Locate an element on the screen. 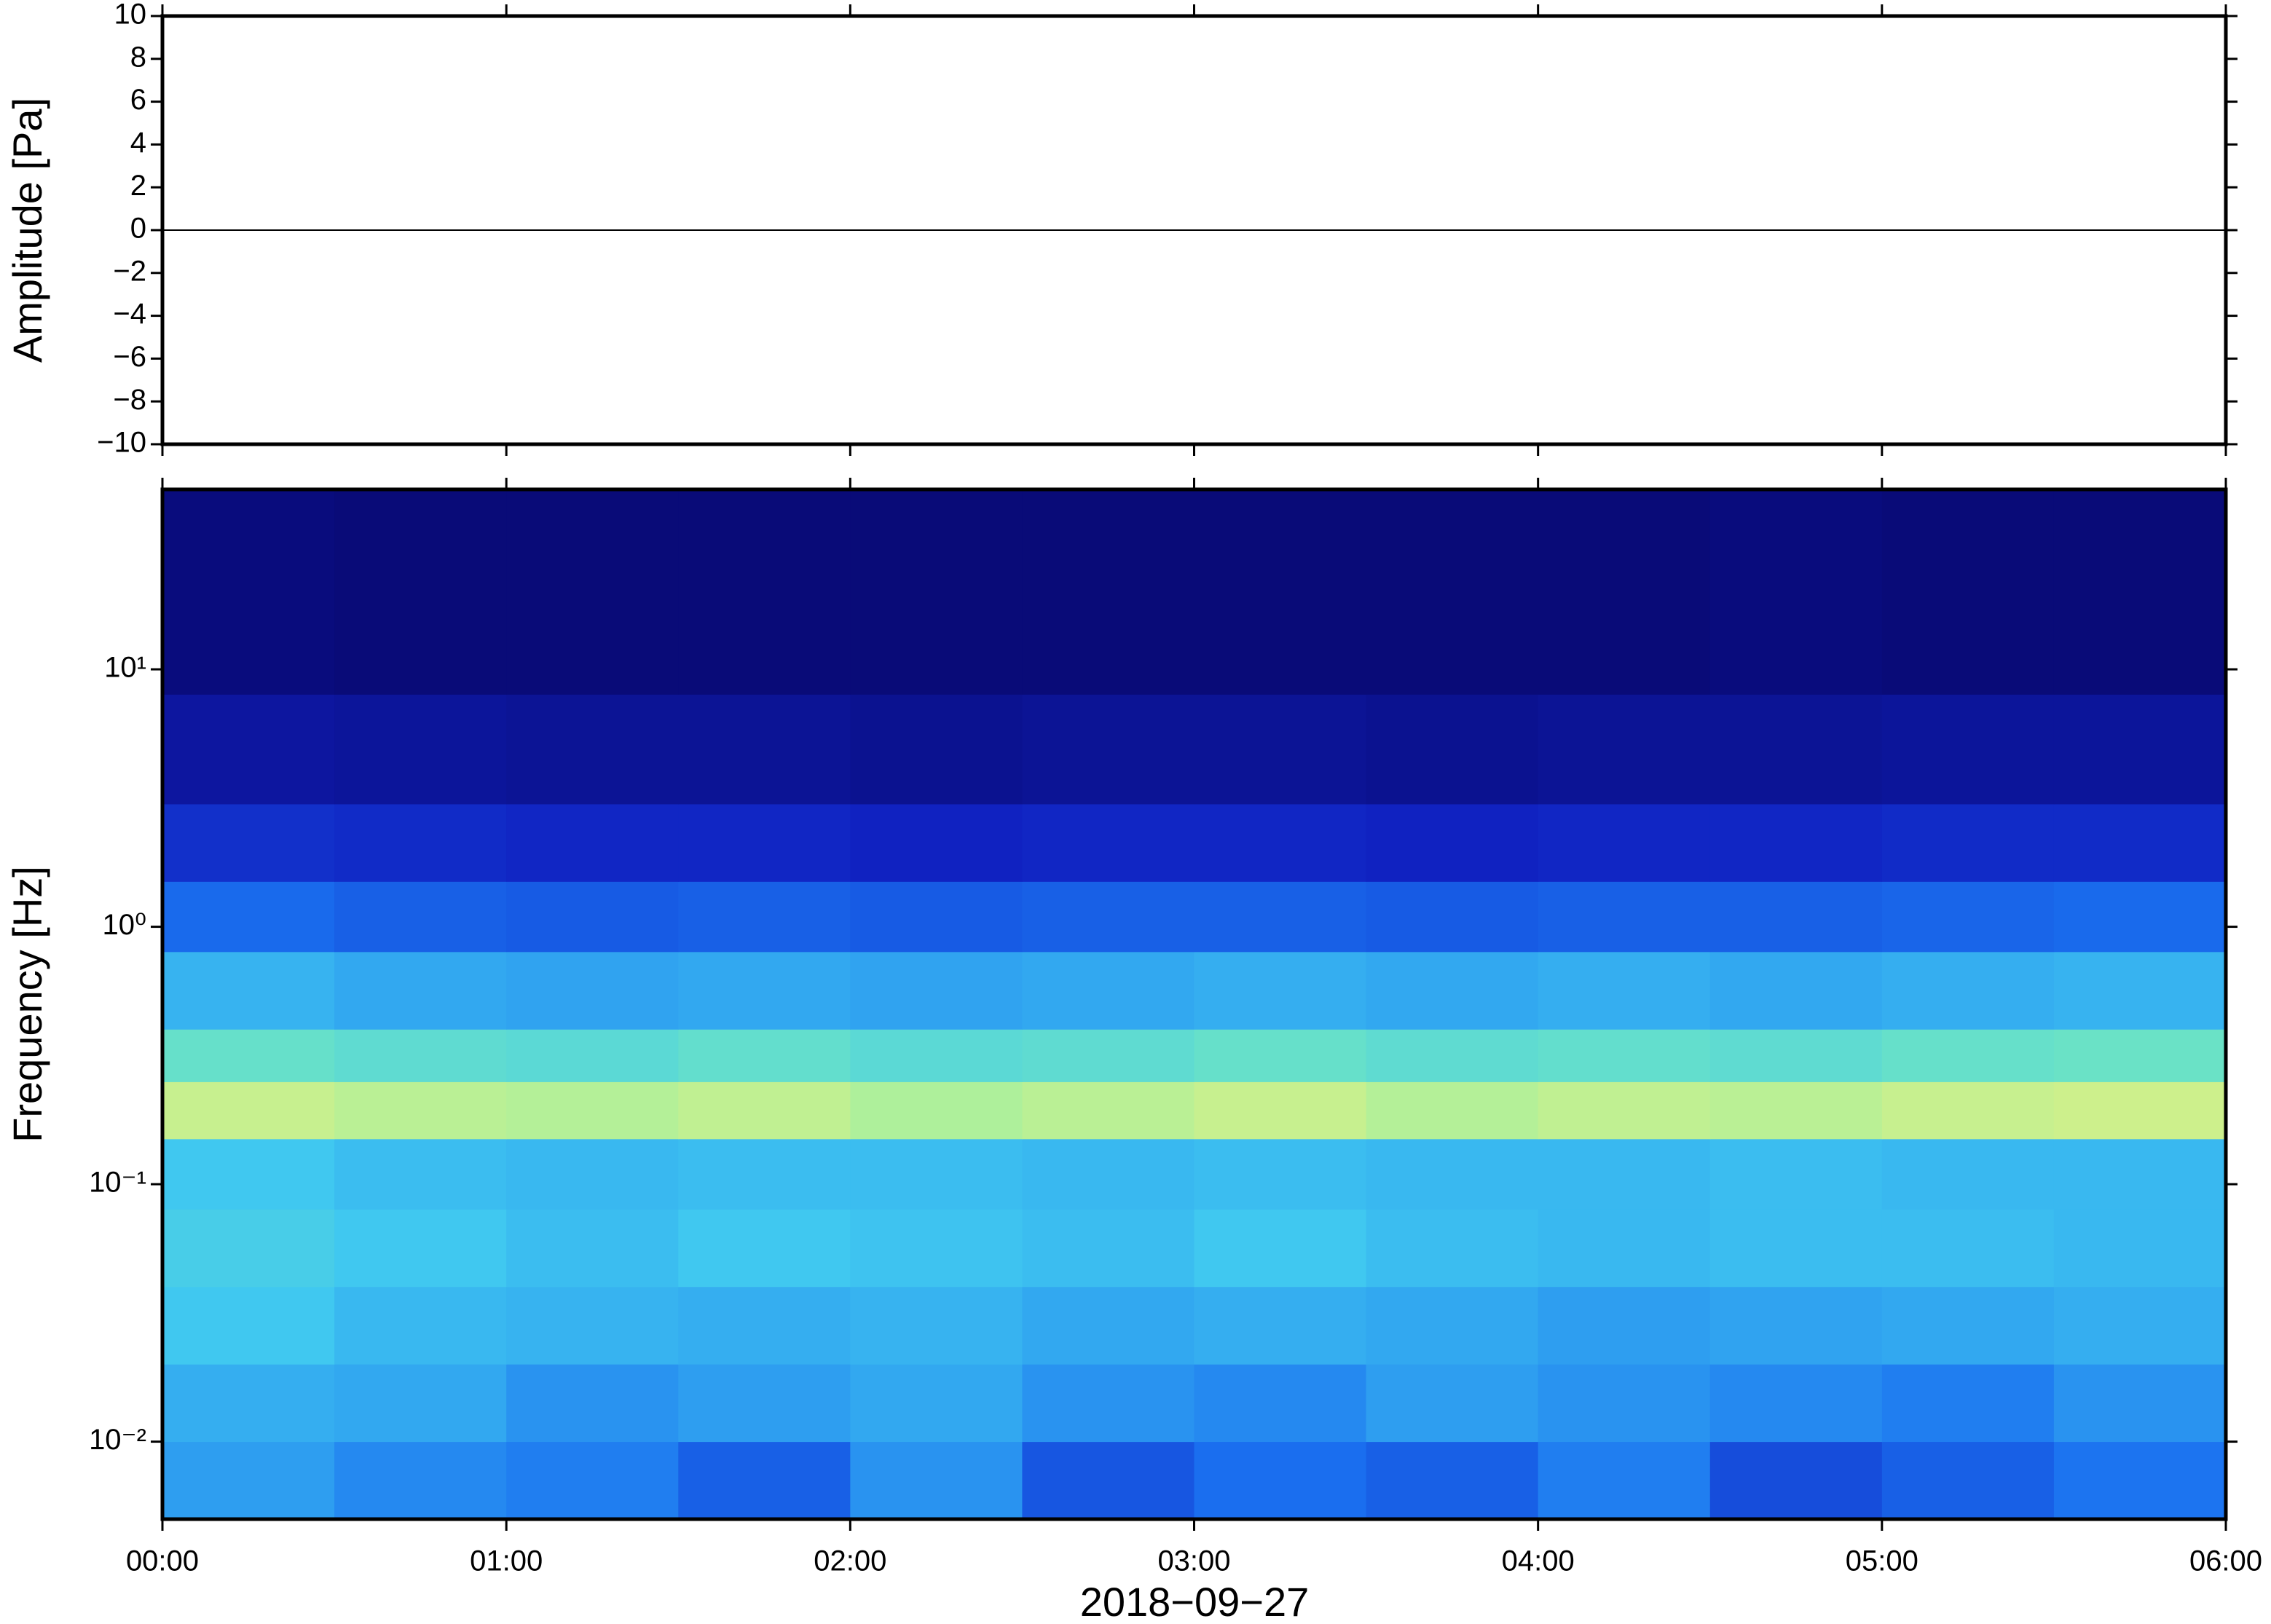 Image resolution: width=2271 pixels, height=1624 pixels. y-tick-label: 2 is located at coordinates (138, 186).